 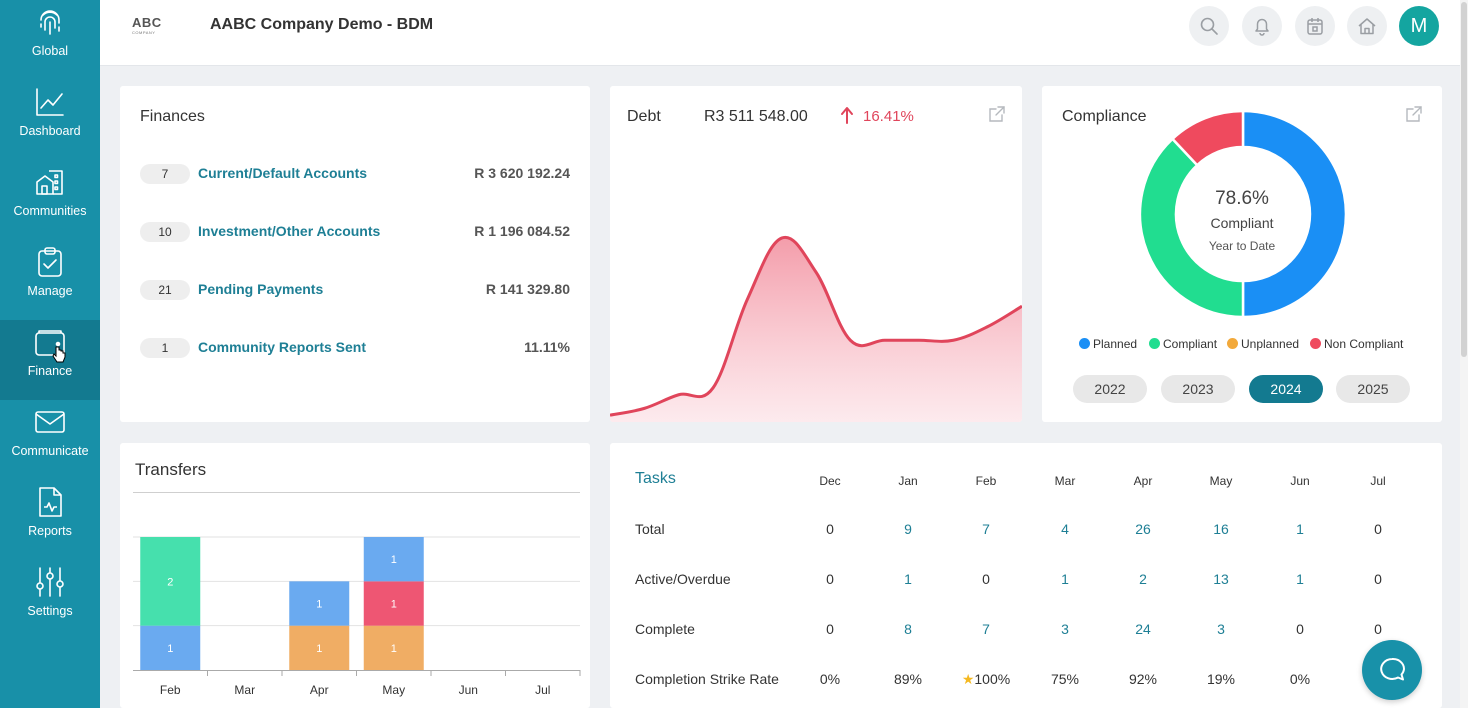 What do you see at coordinates (1364, 344) in the screenshot?
I see `legend-label: Non Compliant` at bounding box center [1364, 344].